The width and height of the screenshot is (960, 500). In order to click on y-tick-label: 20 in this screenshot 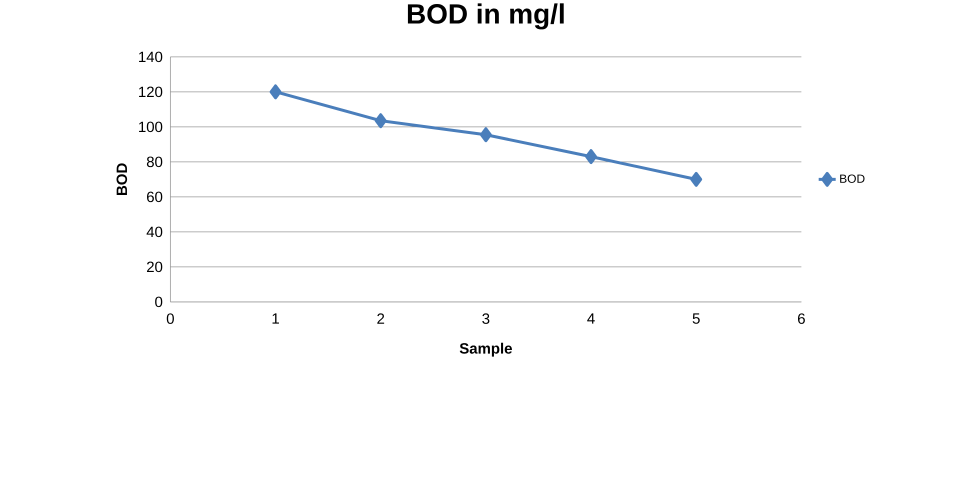, I will do `click(154, 267)`.